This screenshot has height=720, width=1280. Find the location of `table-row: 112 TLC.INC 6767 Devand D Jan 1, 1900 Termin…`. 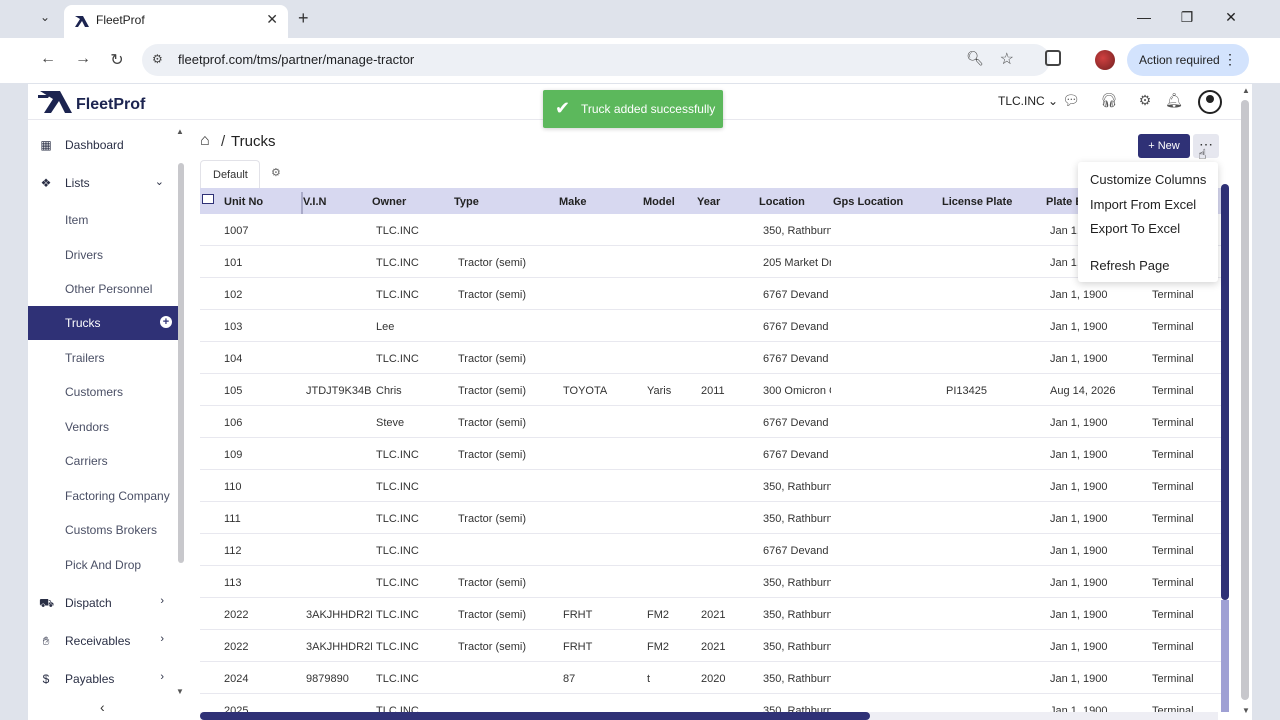

table-row: 112 TLC.INC 6767 Devand D Jan 1, 1900 Termin… is located at coordinates (712, 550).